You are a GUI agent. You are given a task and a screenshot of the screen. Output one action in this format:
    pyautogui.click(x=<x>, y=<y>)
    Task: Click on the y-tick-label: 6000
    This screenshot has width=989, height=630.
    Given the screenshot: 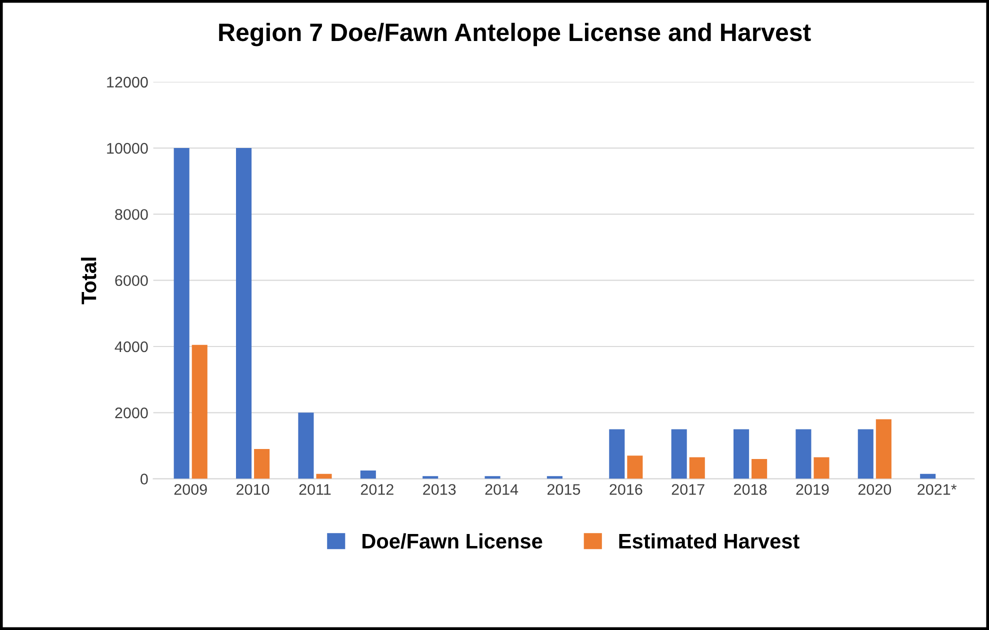 What is the action you would take?
    pyautogui.click(x=131, y=280)
    